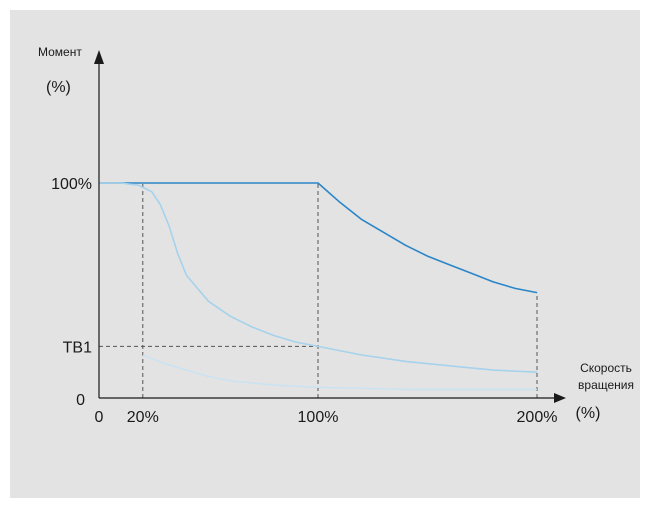 This screenshot has width=650, height=508. Describe the element at coordinates (318, 417) in the screenshot. I see `x-tick-label-100: 100%` at that location.